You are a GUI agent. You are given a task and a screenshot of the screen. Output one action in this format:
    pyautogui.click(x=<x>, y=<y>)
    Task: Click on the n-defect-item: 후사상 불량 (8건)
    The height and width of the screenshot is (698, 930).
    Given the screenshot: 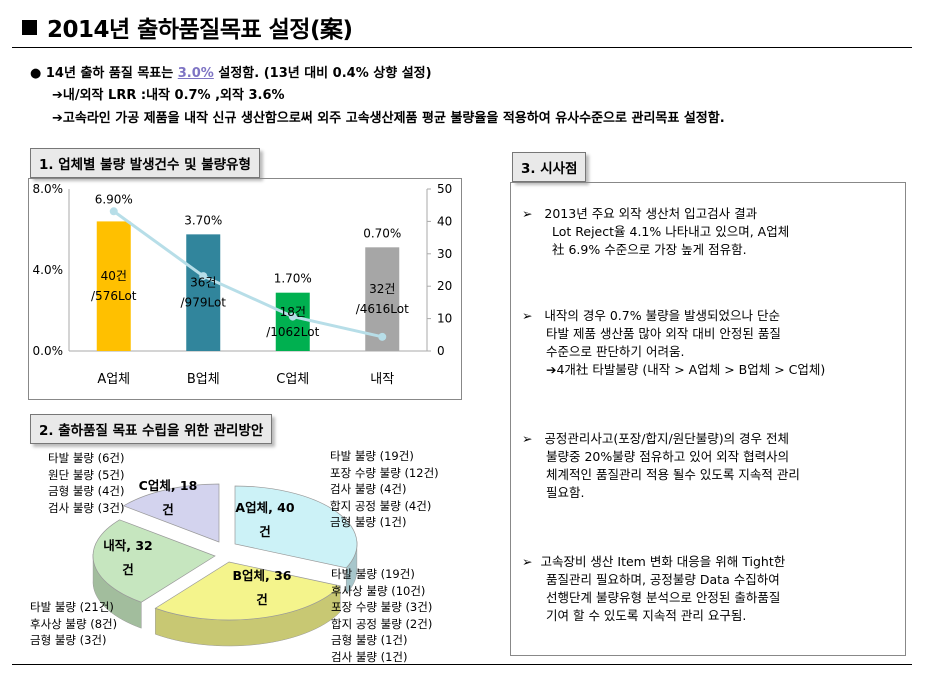 What is the action you would take?
    pyautogui.click(x=74, y=623)
    